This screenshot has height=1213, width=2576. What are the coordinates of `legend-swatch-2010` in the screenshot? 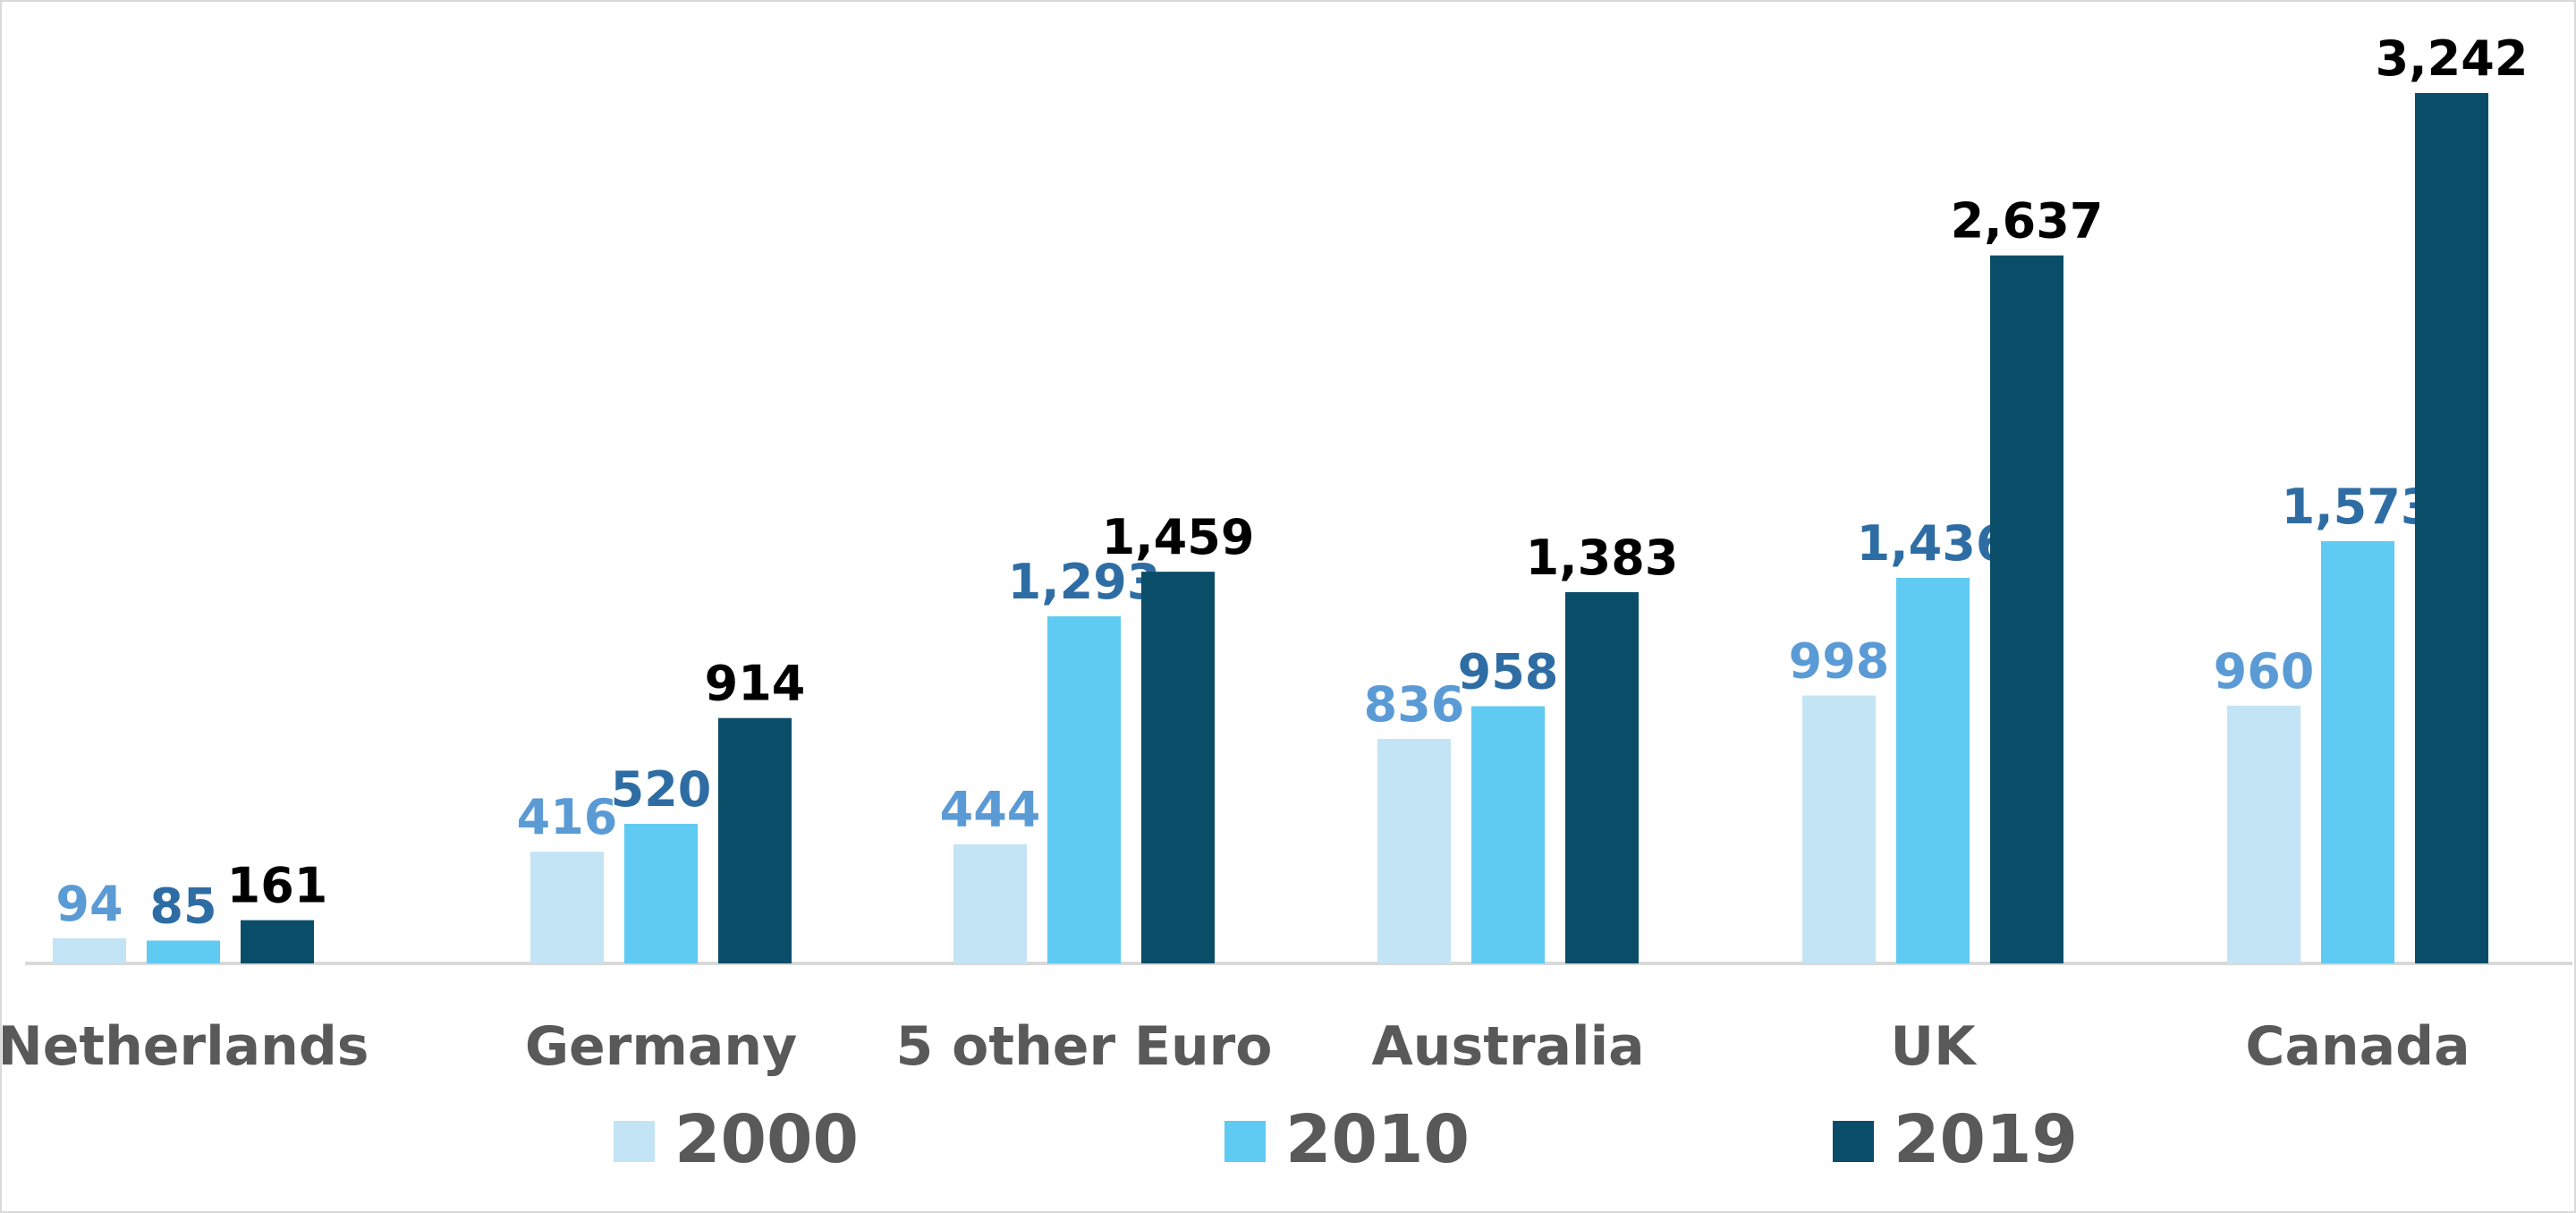 It's located at (1245, 1141).